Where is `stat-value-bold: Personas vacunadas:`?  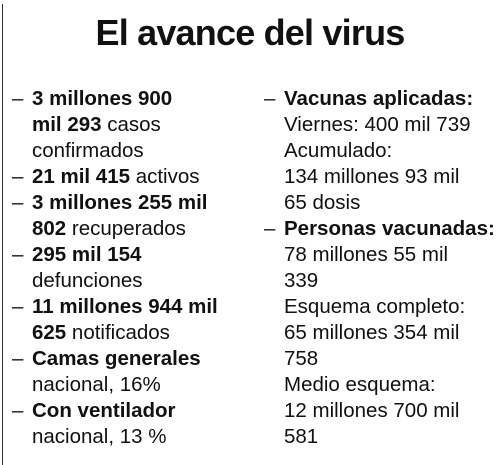
stat-value-bold: Personas vacunadas: is located at coordinates (389, 228).